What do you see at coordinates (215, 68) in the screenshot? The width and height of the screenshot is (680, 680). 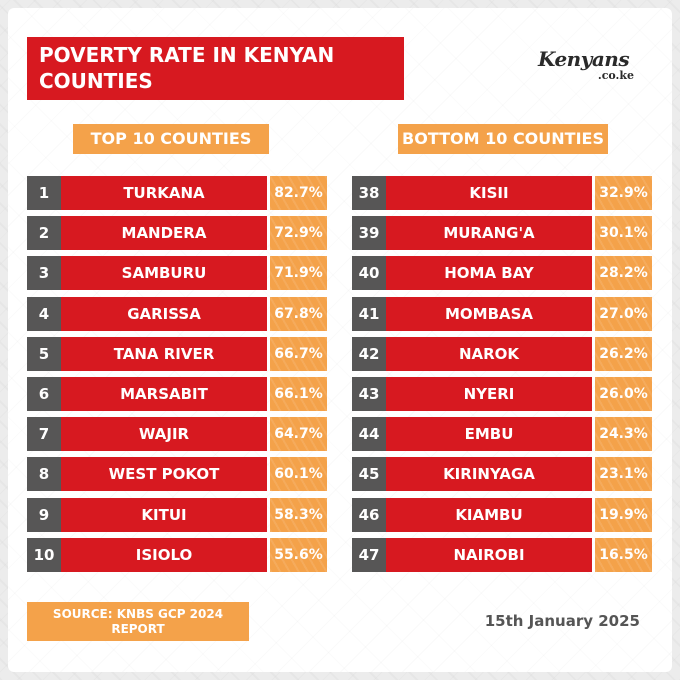 I see `page-title: POVERTY RATE IN KENYAN COUNTIES` at bounding box center [215, 68].